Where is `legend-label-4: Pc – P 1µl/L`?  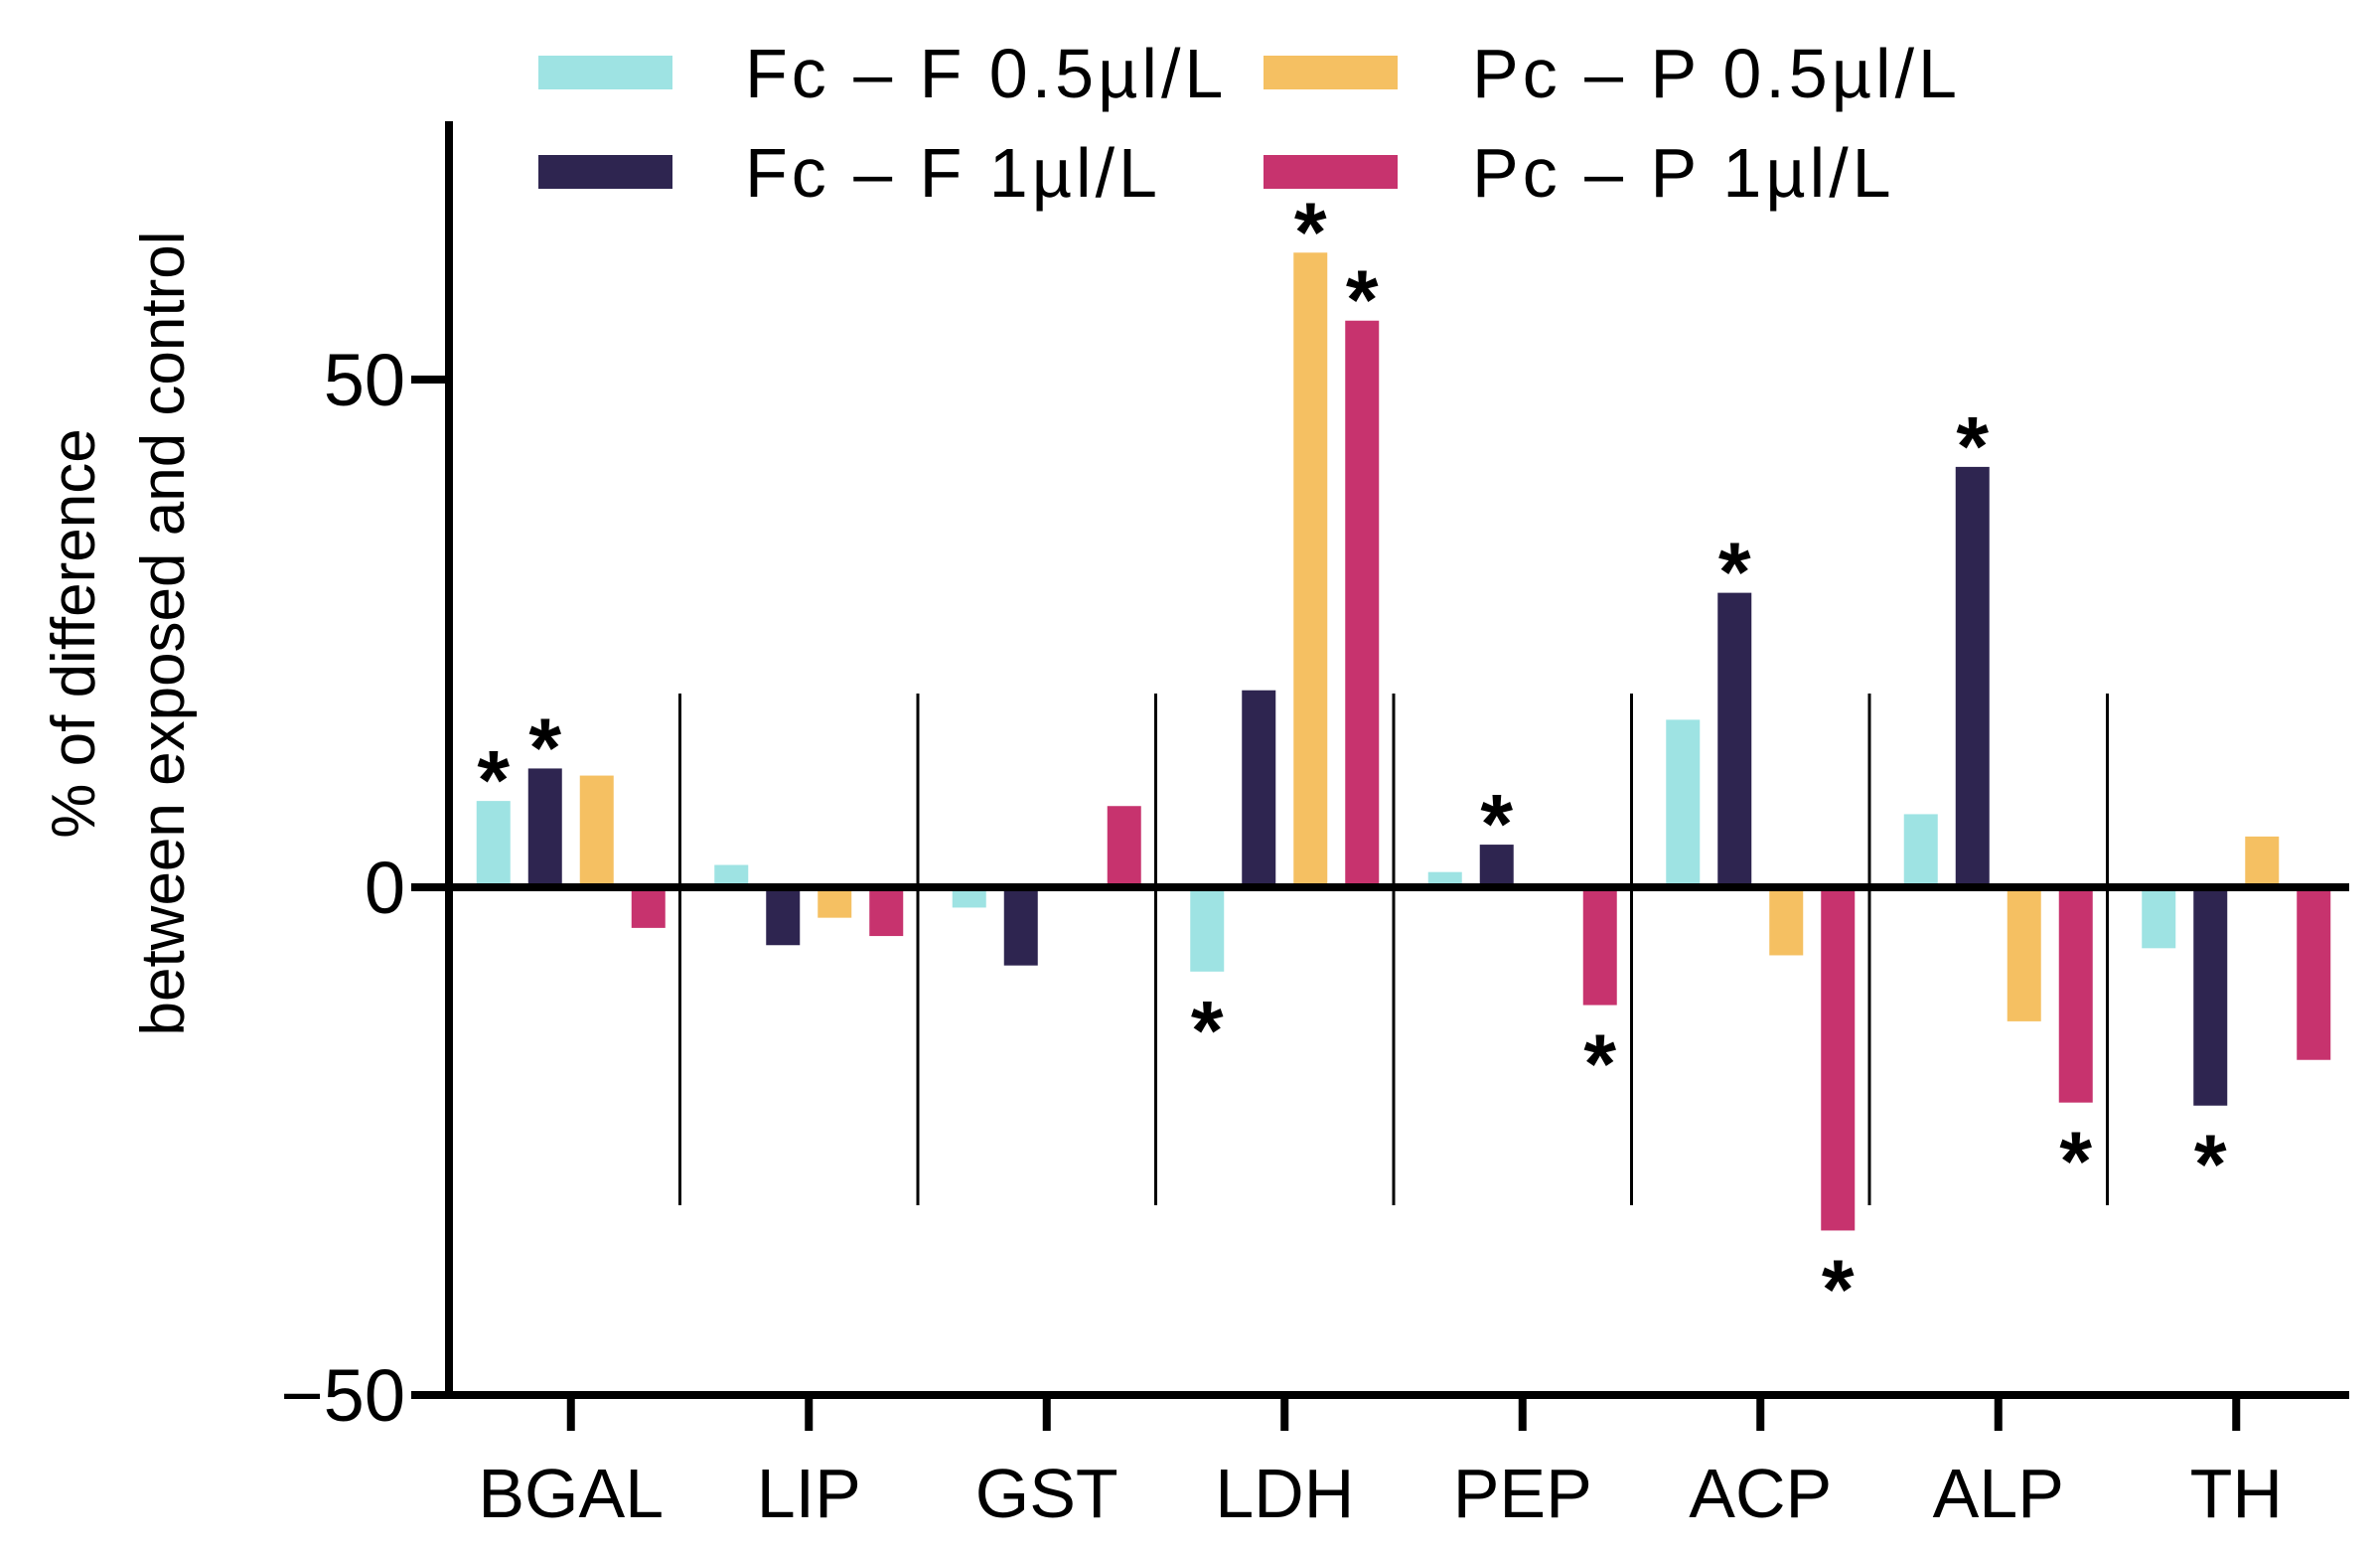 legend-label-4: Pc – P 1µl/L is located at coordinates (1683, 173).